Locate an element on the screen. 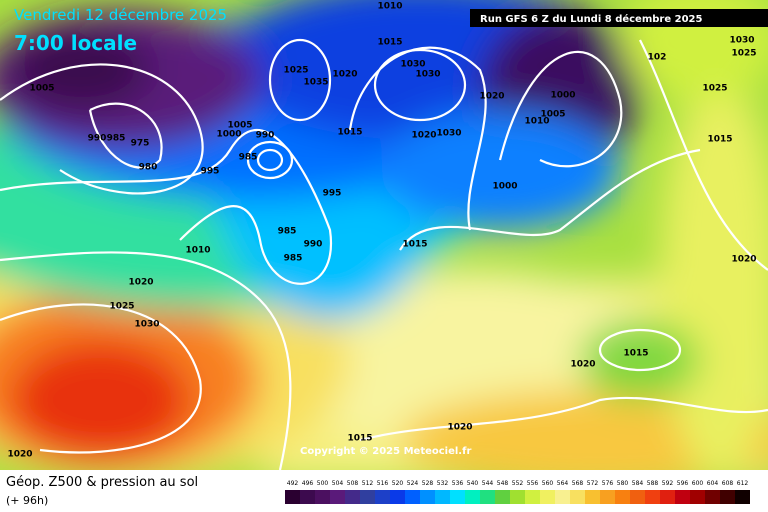 This screenshot has width=768, height=512. footer-title: Géop. Z500 & pression au sol is located at coordinates (102, 482).